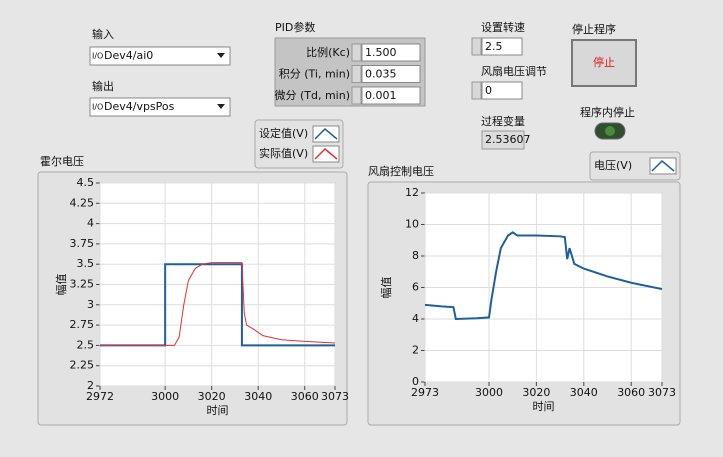 Image resolution: width=723 pixels, height=457 pixels. What do you see at coordinates (610, 131) in the screenshot?
I see `led` at bounding box center [610, 131].